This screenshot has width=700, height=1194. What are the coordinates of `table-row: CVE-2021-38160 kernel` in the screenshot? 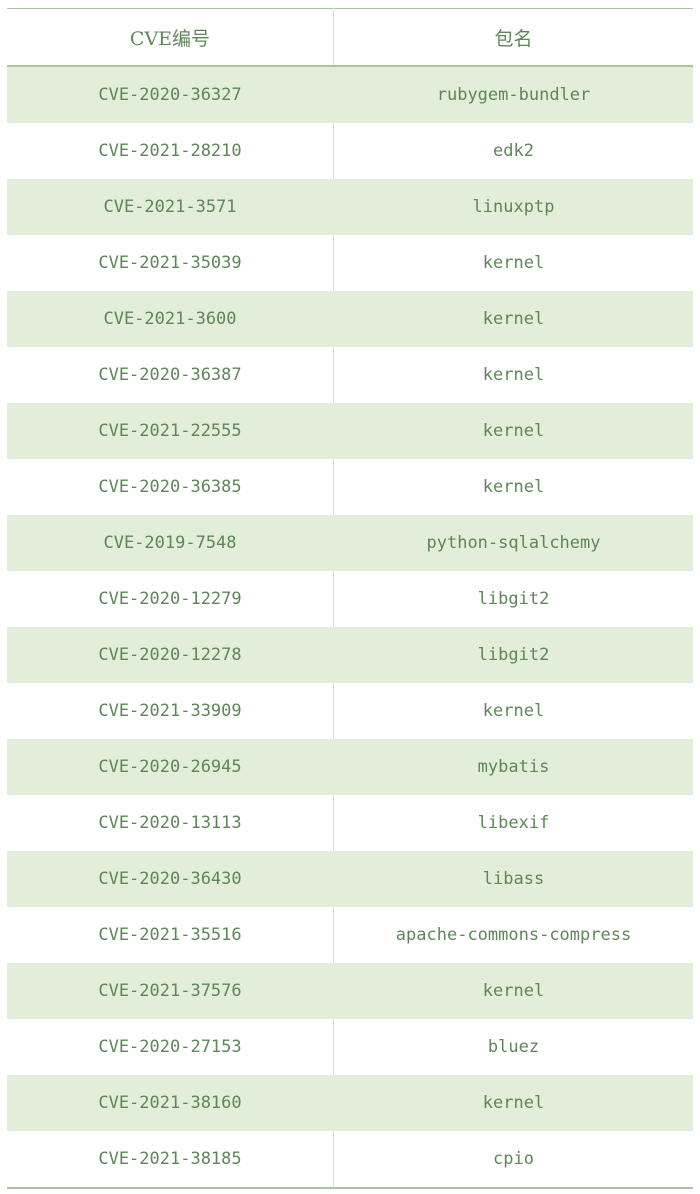 It's located at (350, 1103).